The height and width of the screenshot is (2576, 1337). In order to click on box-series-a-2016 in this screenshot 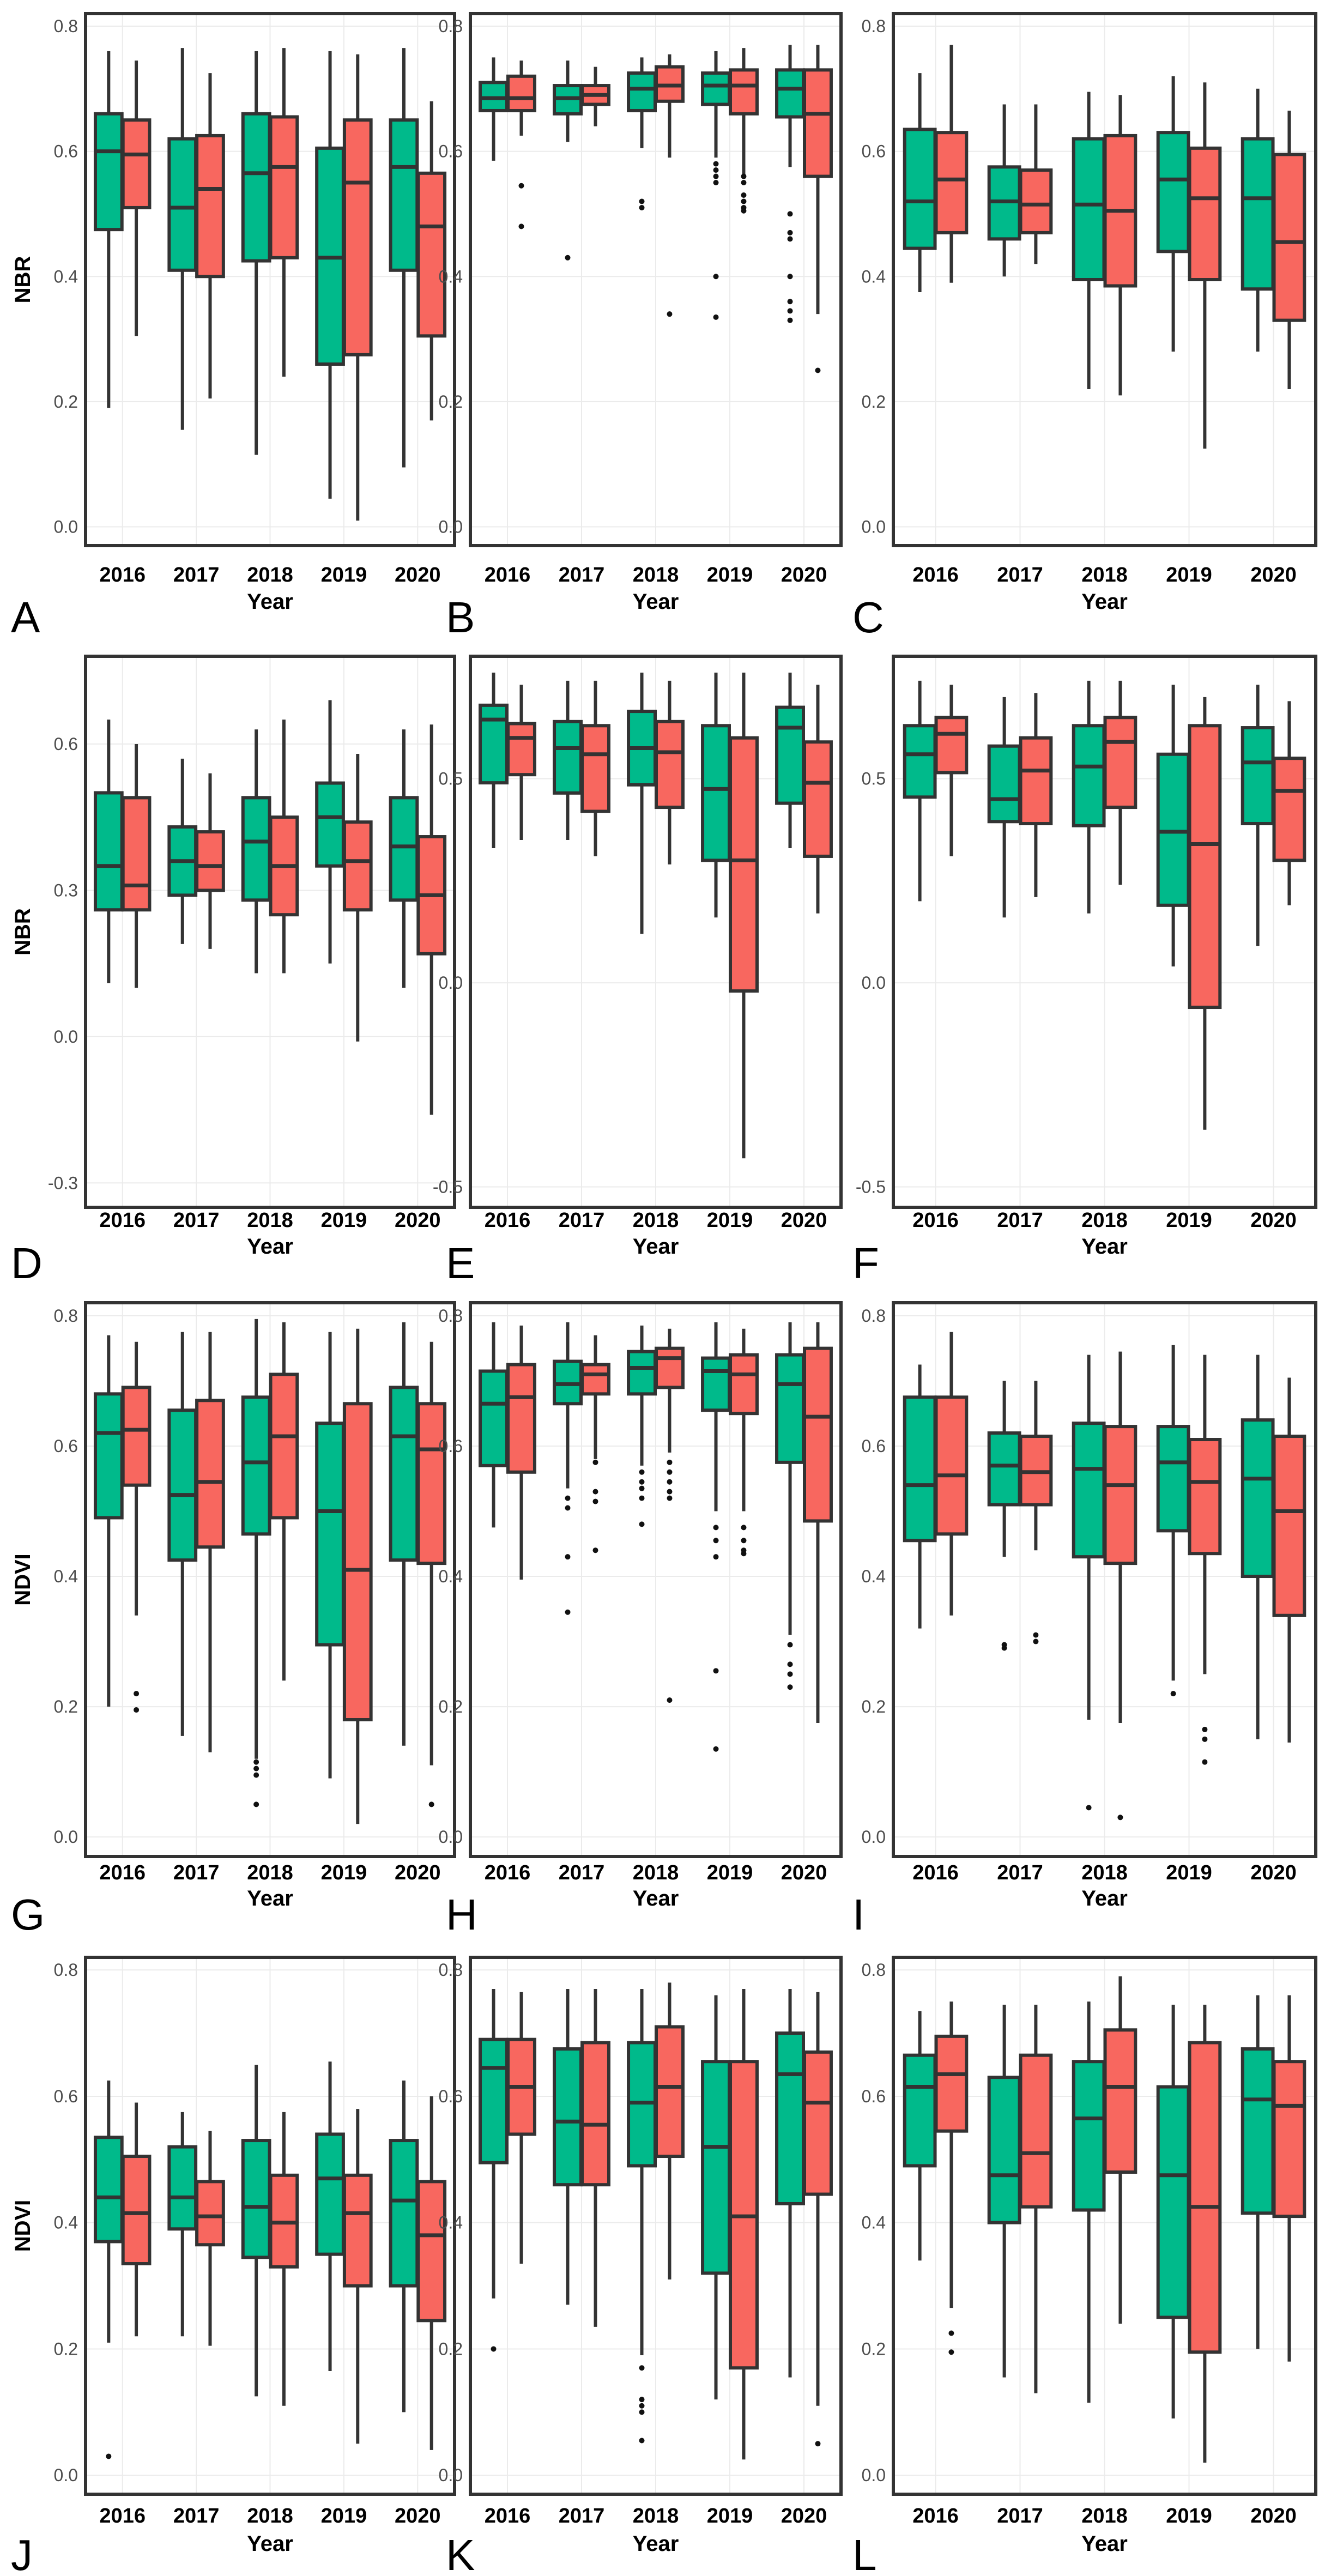, I will do `click(109, 2269)`.